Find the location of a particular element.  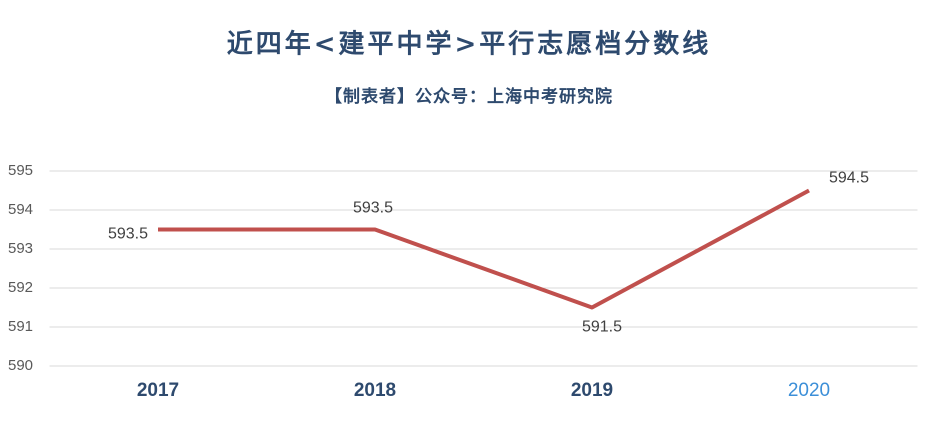

x-tick-label: 2020 is located at coordinates (809, 390).